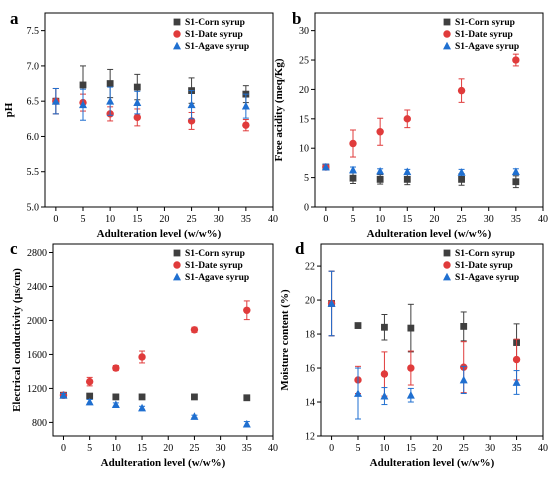 Image resolution: width=550 pixels, height=477 pixels. Describe the element at coordinates (33, 137) in the screenshot. I see `y-tick-label: 6.0` at that location.